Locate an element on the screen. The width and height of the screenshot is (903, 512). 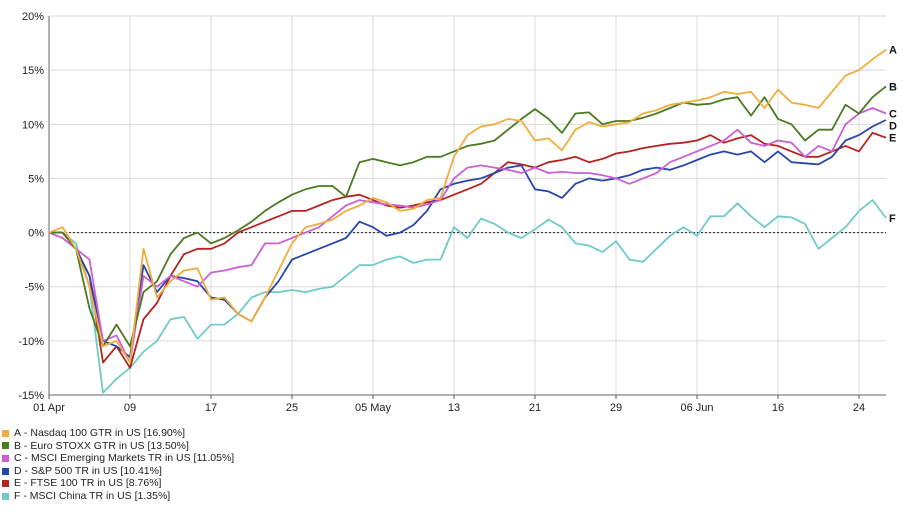
legend-item-a: A - Nasdaq 100 GTR in US [16.90%] is located at coordinates (118, 433).